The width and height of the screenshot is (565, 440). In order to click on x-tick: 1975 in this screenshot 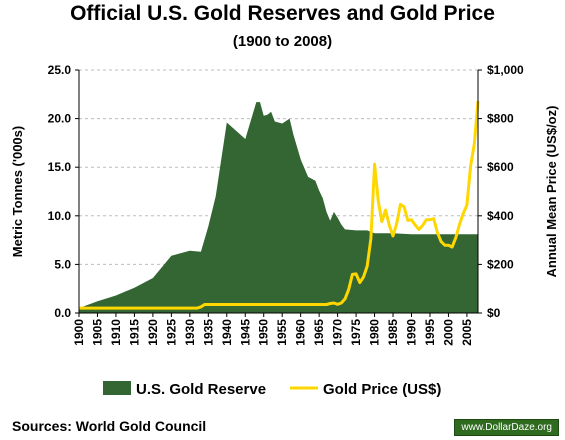, I will do `click(356, 332)`.